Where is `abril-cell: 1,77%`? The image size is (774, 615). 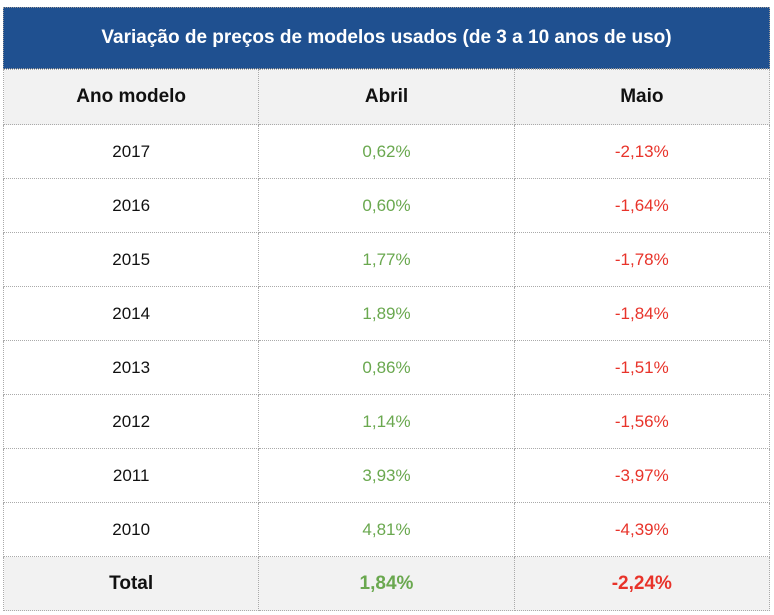
abril-cell: 1,77% is located at coordinates (386, 259).